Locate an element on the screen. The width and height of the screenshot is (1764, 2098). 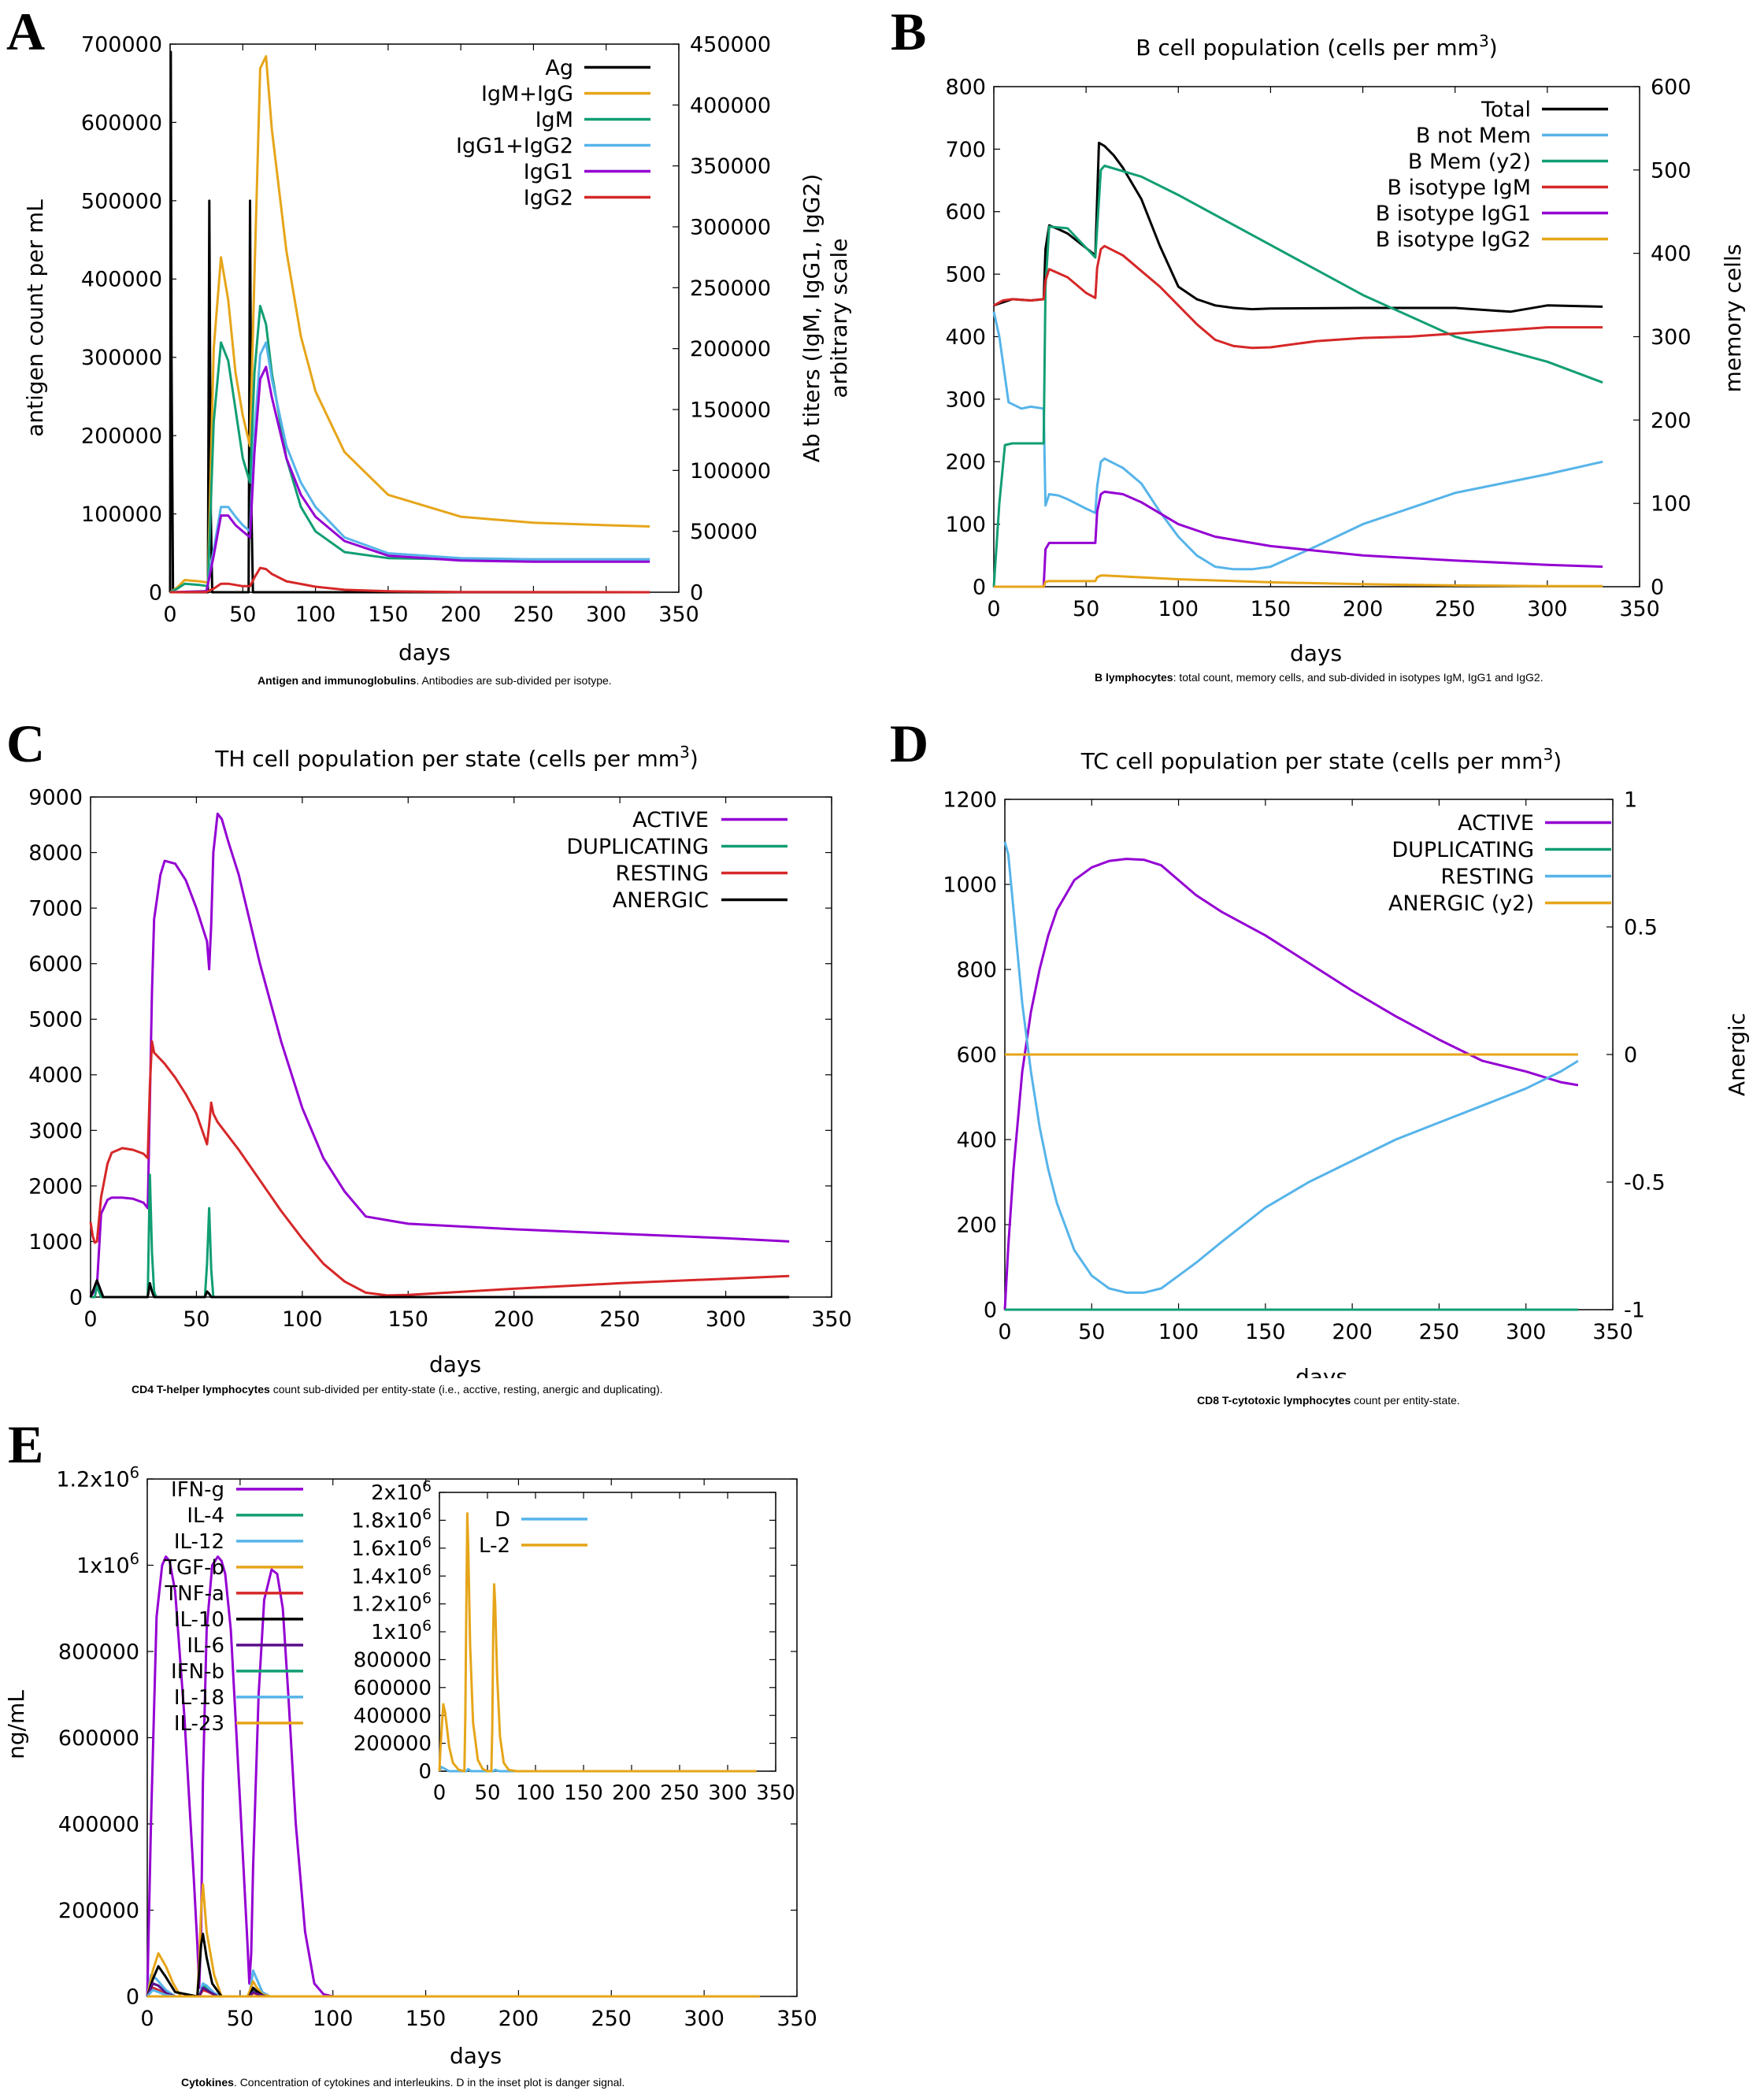
chart-d-x-tick-label: 0 is located at coordinates (1004, 1332).